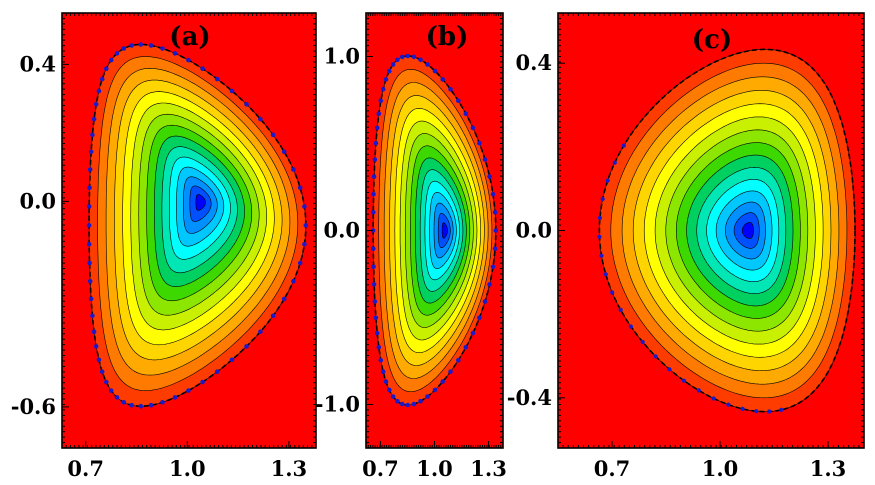 The height and width of the screenshot is (485, 875). Describe the element at coordinates (33, 406) in the screenshot. I see `y-tick-label: -0.6` at that location.